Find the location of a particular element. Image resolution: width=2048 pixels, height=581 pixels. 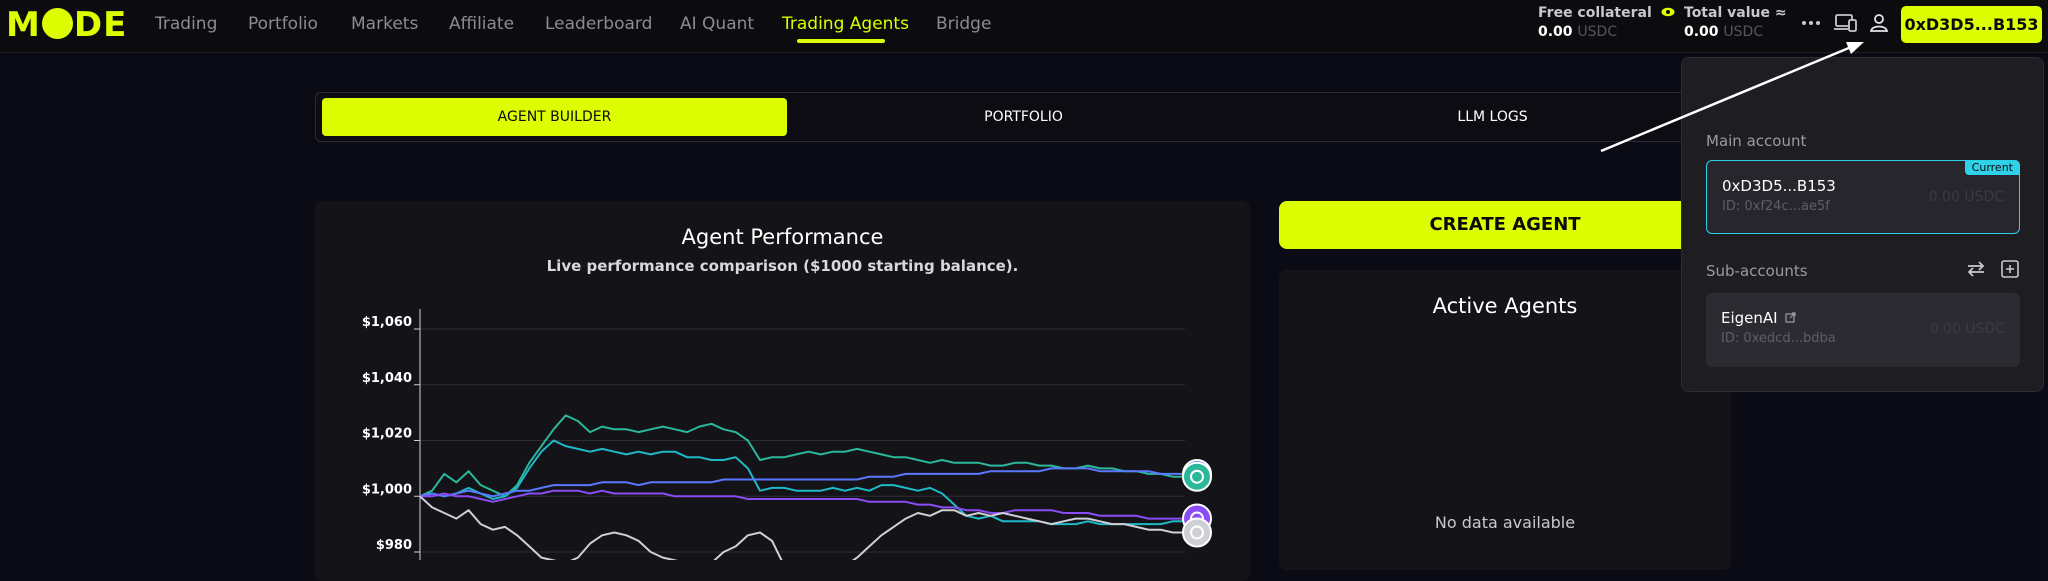

sub-account-balance: 0.00 USDC is located at coordinates (1967, 329).